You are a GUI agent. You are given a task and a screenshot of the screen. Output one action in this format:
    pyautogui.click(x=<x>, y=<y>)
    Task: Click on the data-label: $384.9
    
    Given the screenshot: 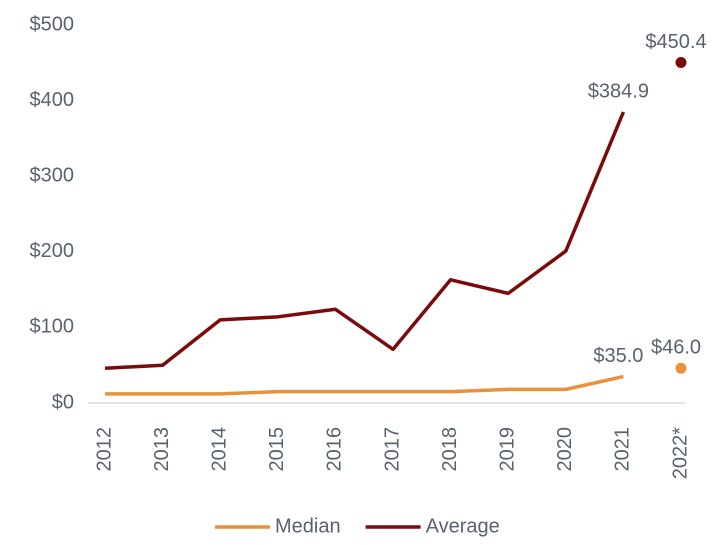 What is the action you would take?
    pyautogui.click(x=618, y=91)
    